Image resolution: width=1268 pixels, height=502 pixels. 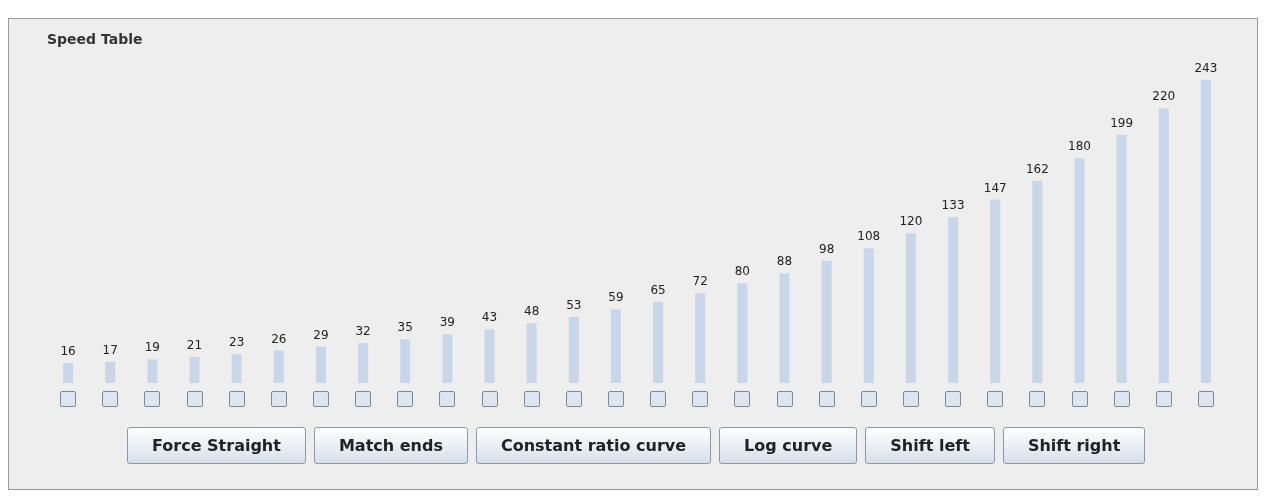 What do you see at coordinates (390, 445) in the screenshot?
I see `text: Match ends` at bounding box center [390, 445].